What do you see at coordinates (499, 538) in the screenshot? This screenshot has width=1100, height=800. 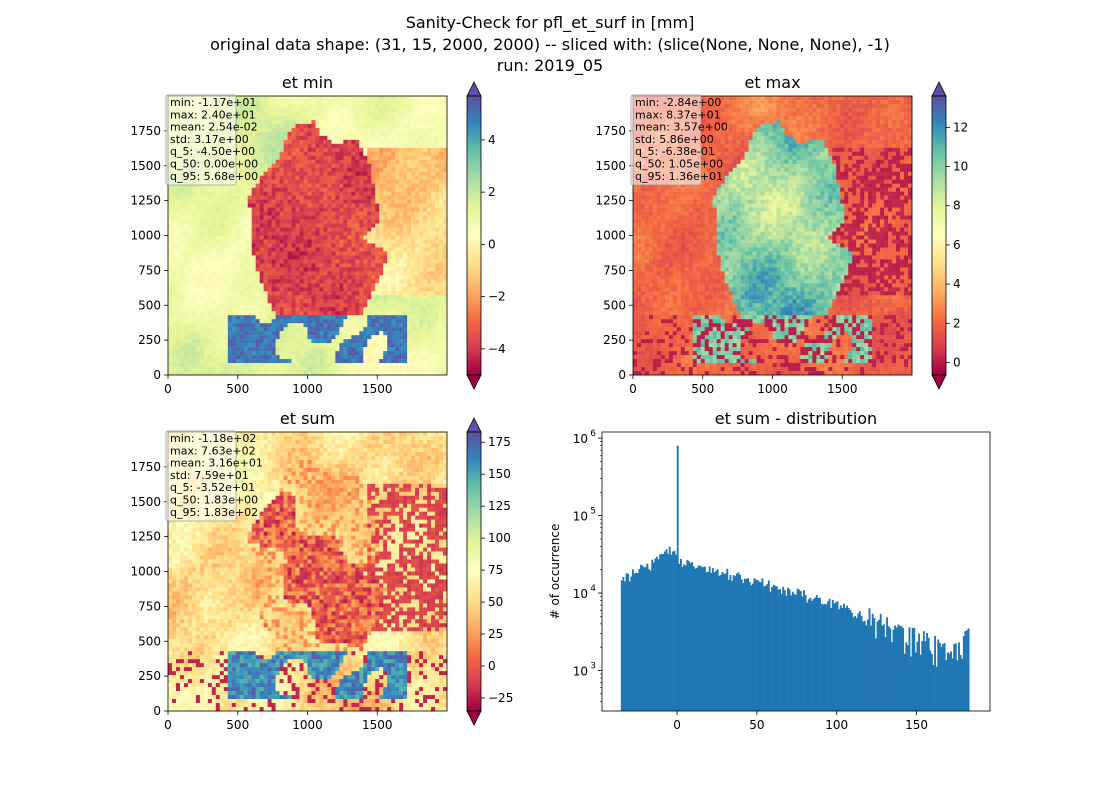 I see `colorbar-tick-label: 100` at bounding box center [499, 538].